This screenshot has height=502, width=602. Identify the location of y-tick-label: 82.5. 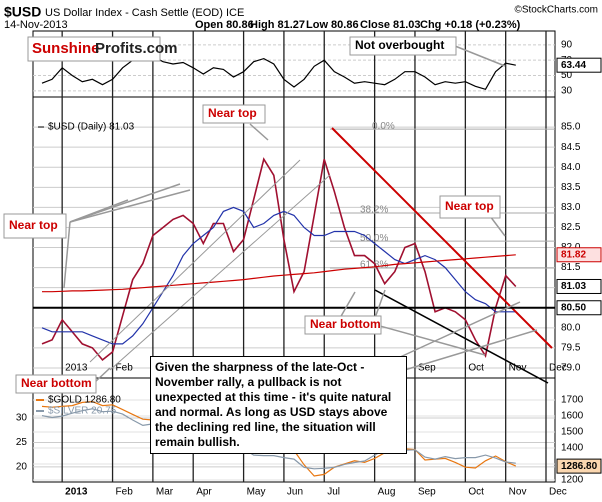
(571, 227).